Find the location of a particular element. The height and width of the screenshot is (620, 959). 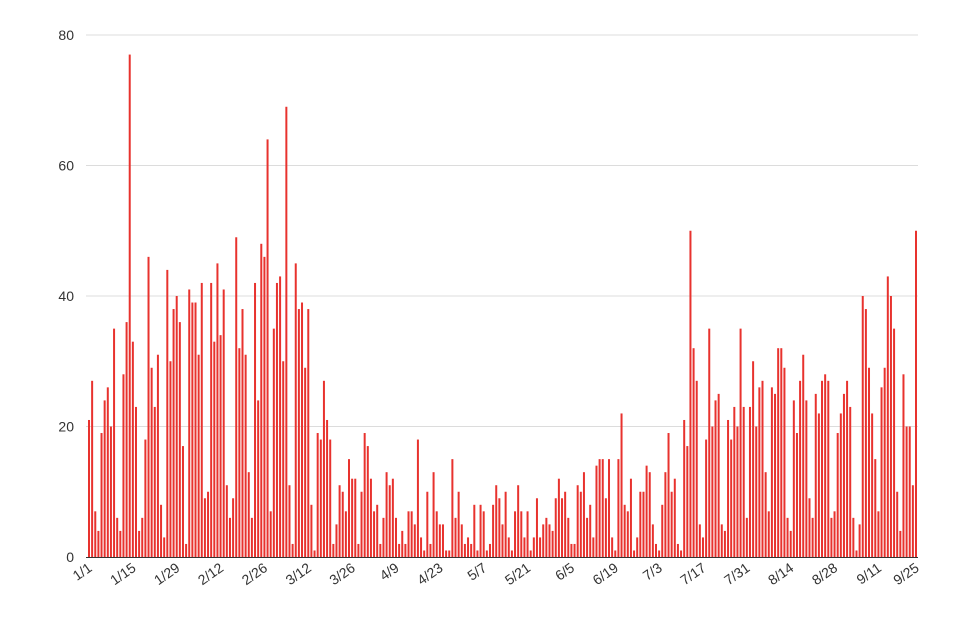

x-tick-label: 2/26 is located at coordinates (255, 573).